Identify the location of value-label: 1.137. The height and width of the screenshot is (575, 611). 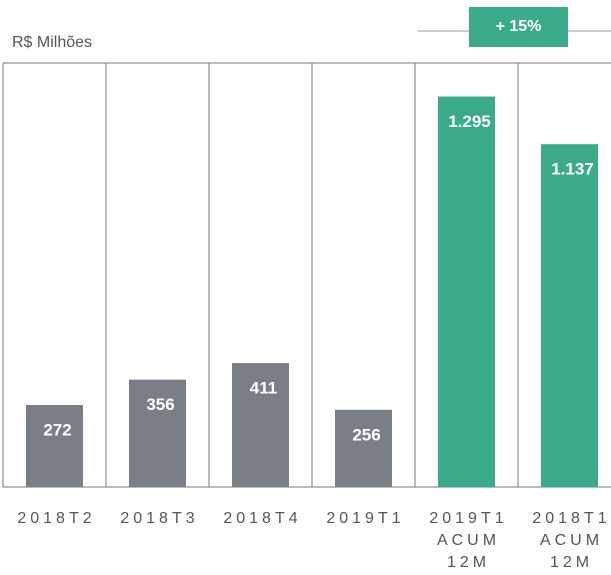
(572, 169).